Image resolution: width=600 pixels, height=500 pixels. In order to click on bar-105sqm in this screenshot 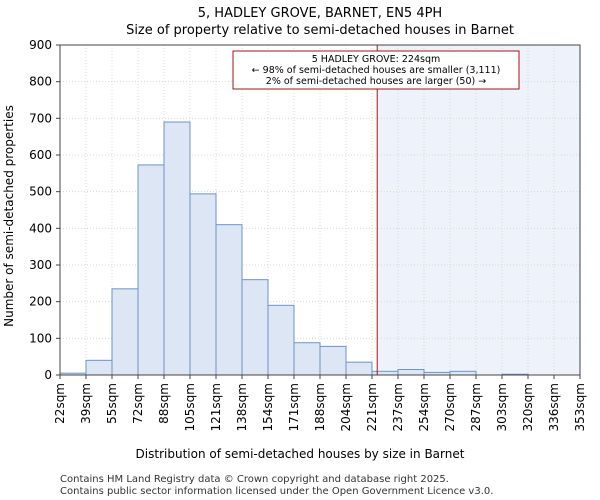, I will do `click(203, 284)`.